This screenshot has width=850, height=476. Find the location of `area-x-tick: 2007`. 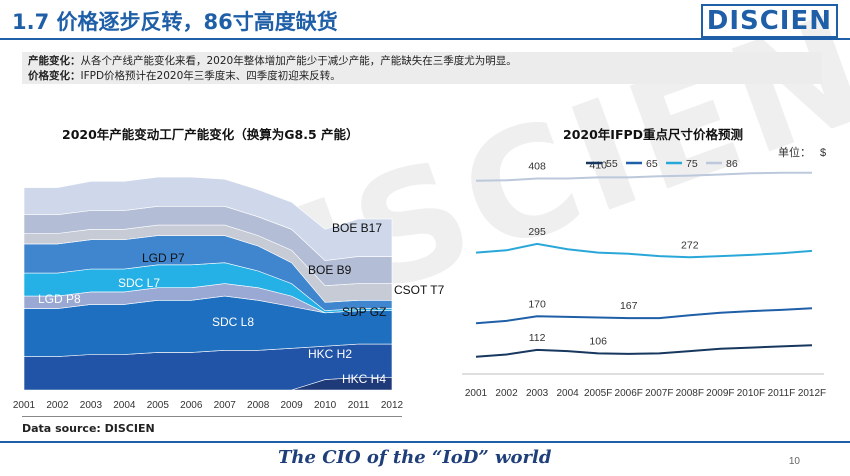

area-x-tick: 2007 is located at coordinates (225, 405).